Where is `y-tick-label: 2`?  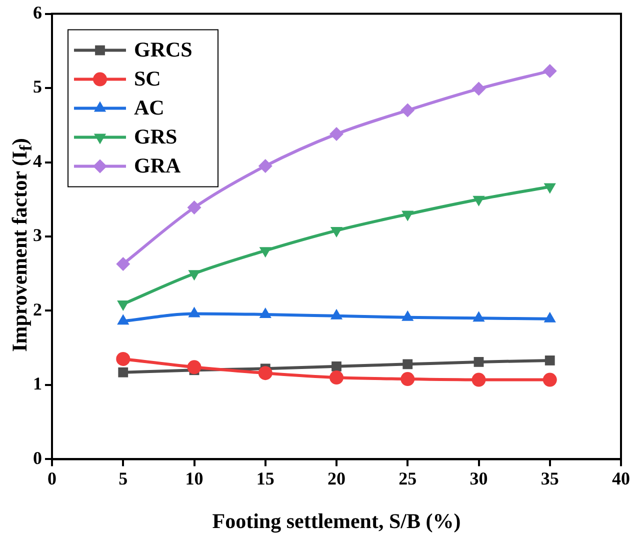
y-tick-label: 2 is located at coordinates (37, 309).